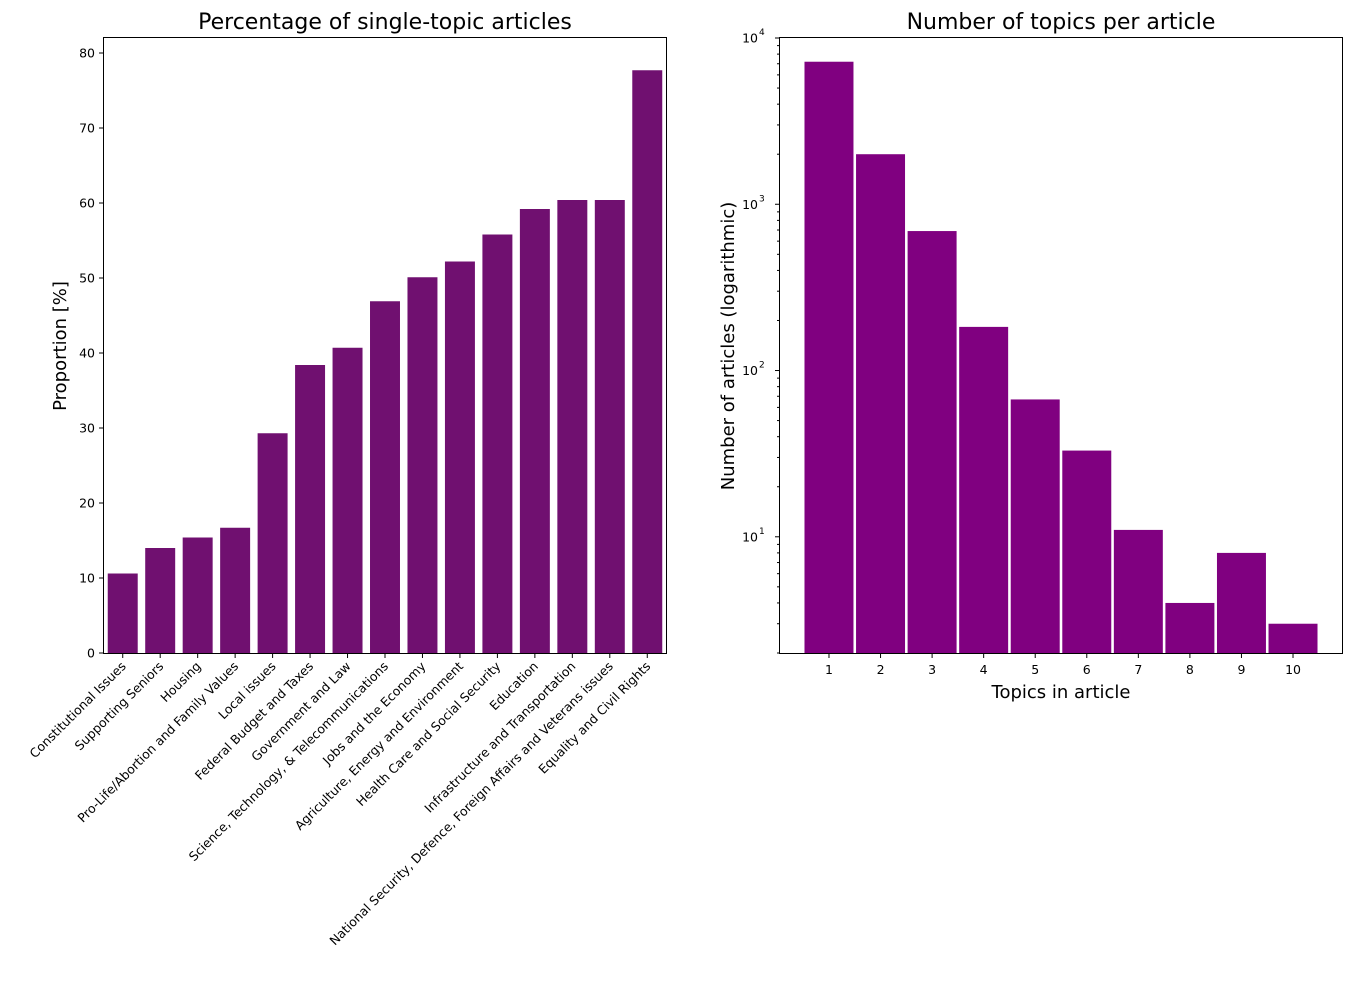 The image size is (1352, 992). I want to click on right-x-tick-label: 6, so click(1087, 669).